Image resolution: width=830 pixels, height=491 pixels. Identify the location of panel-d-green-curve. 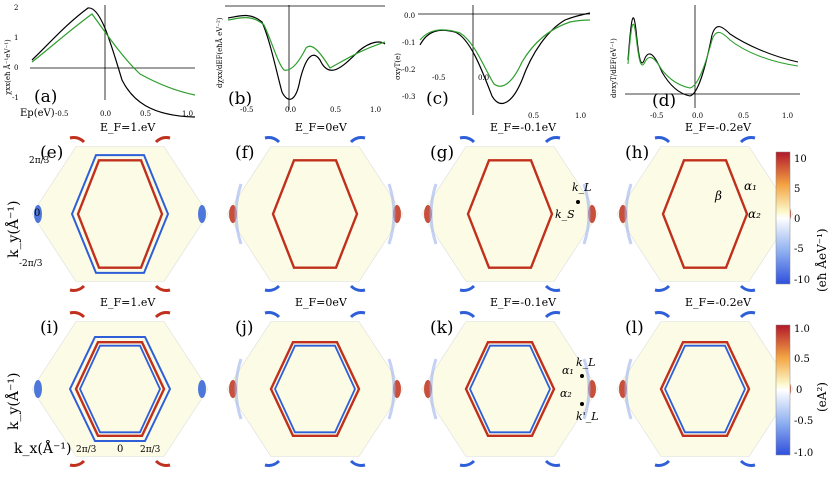
(713, 56).